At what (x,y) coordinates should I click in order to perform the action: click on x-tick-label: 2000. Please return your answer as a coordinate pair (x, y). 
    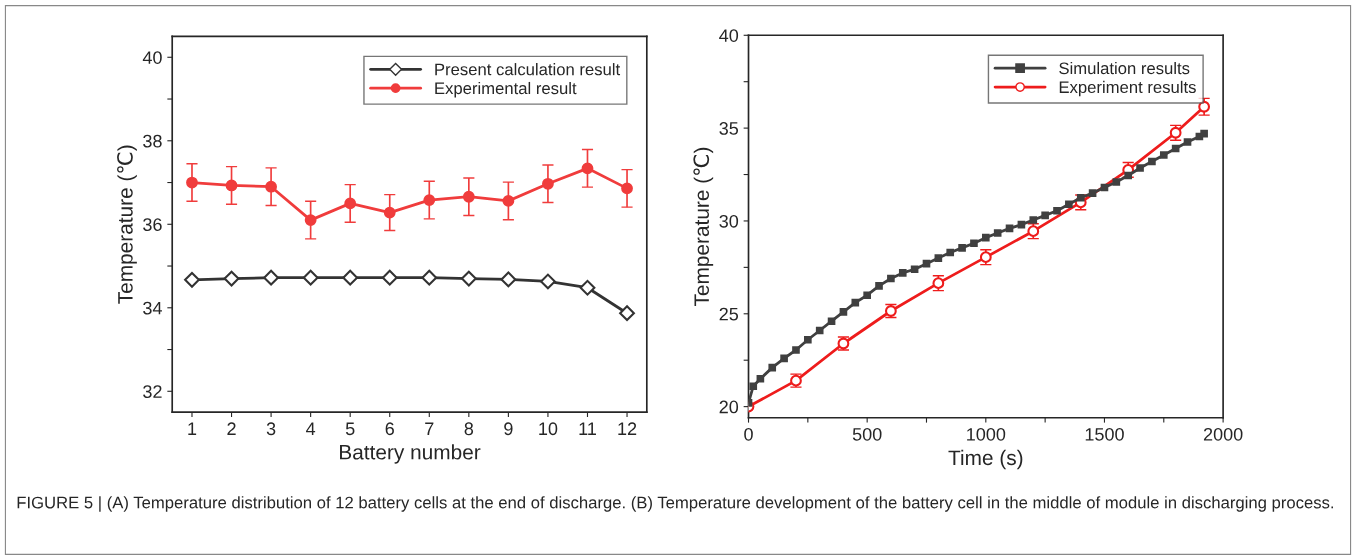
    Looking at the image, I should click on (1223, 434).